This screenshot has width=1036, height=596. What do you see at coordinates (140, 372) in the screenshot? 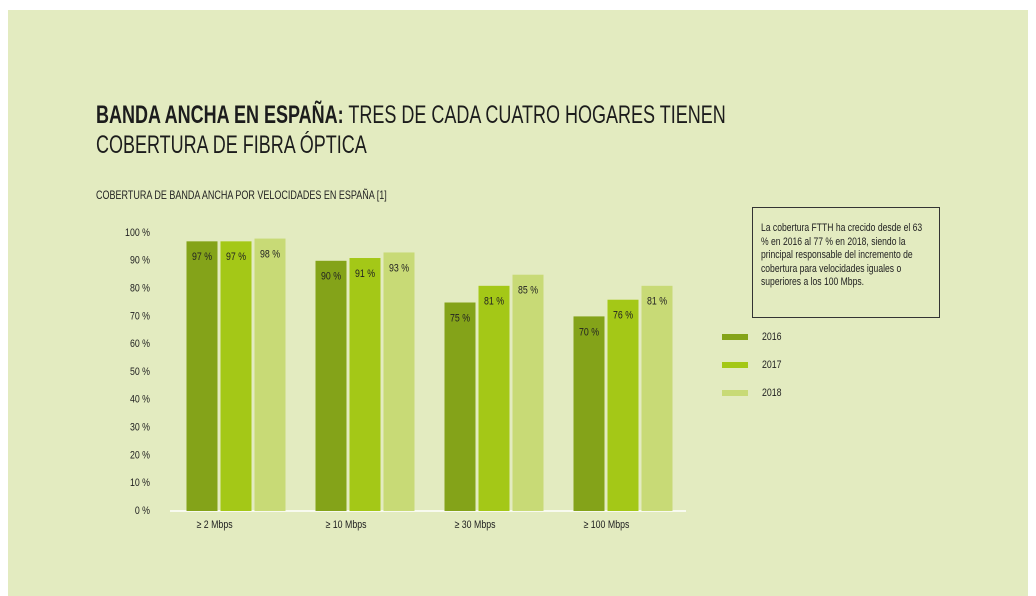
I see `y-tick-label: 50 %` at bounding box center [140, 372].